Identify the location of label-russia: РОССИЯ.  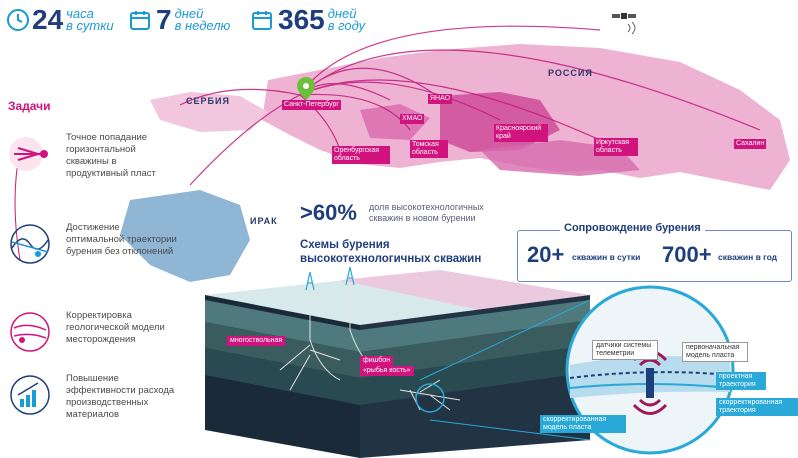
(570, 73).